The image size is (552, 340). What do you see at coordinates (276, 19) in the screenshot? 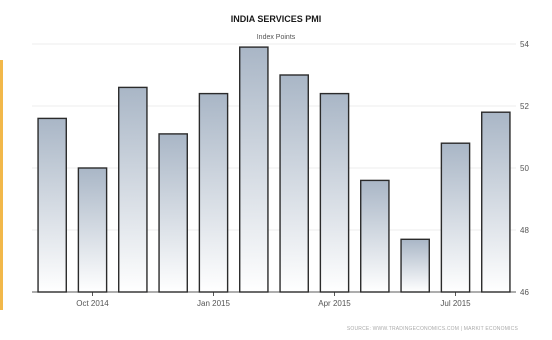
I see `chart-title: INDIA SERVICES PMI` at bounding box center [276, 19].